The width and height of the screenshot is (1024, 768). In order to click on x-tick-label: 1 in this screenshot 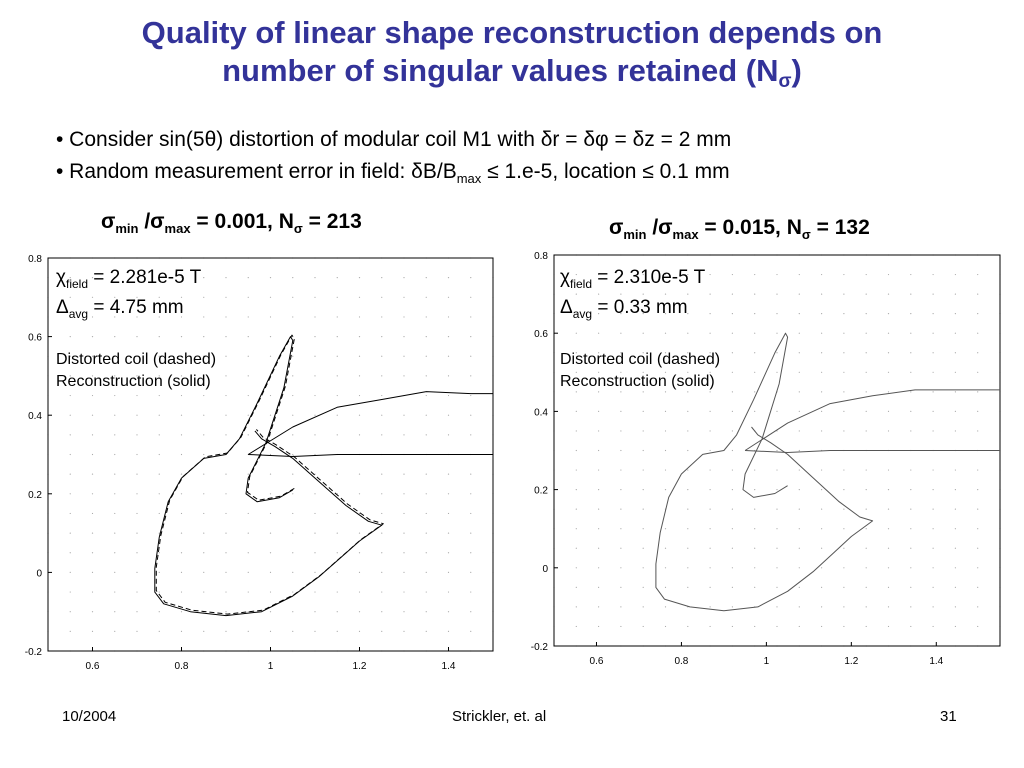, I will do `click(271, 666)`.